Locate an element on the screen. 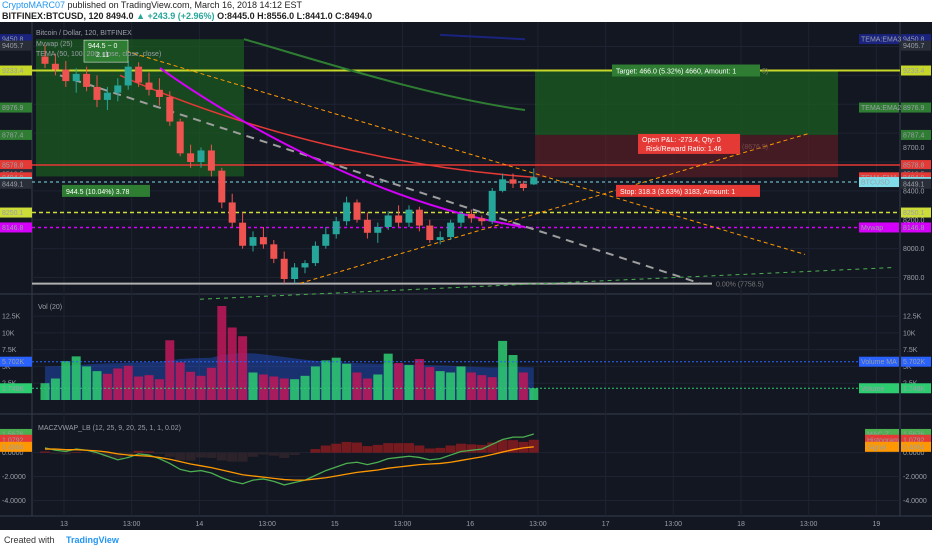 The width and height of the screenshot is (932, 550). volume-left-axis-label: 7.5K is located at coordinates (9, 350).